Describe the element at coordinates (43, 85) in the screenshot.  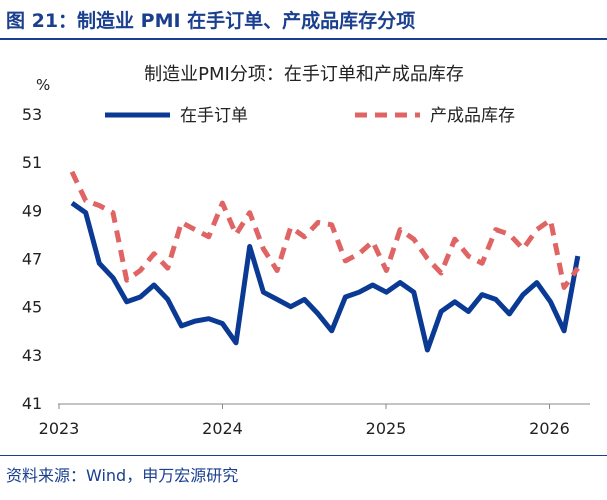
I see `y-axis-label: %` at that location.